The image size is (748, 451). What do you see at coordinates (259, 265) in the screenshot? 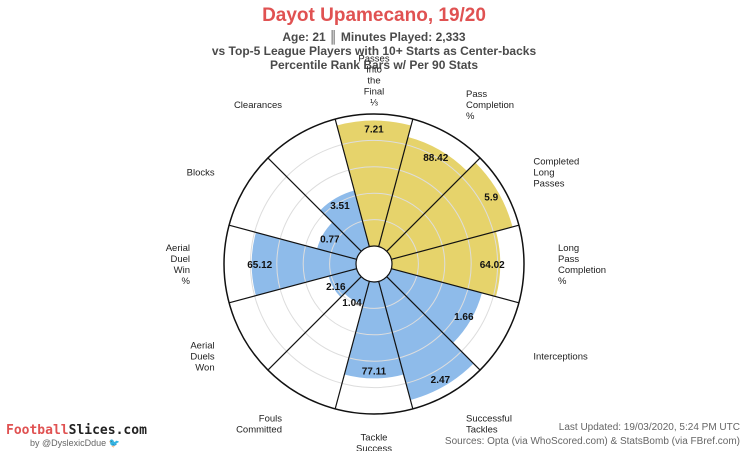
I see `value-label-10: 65.12` at bounding box center [259, 265].